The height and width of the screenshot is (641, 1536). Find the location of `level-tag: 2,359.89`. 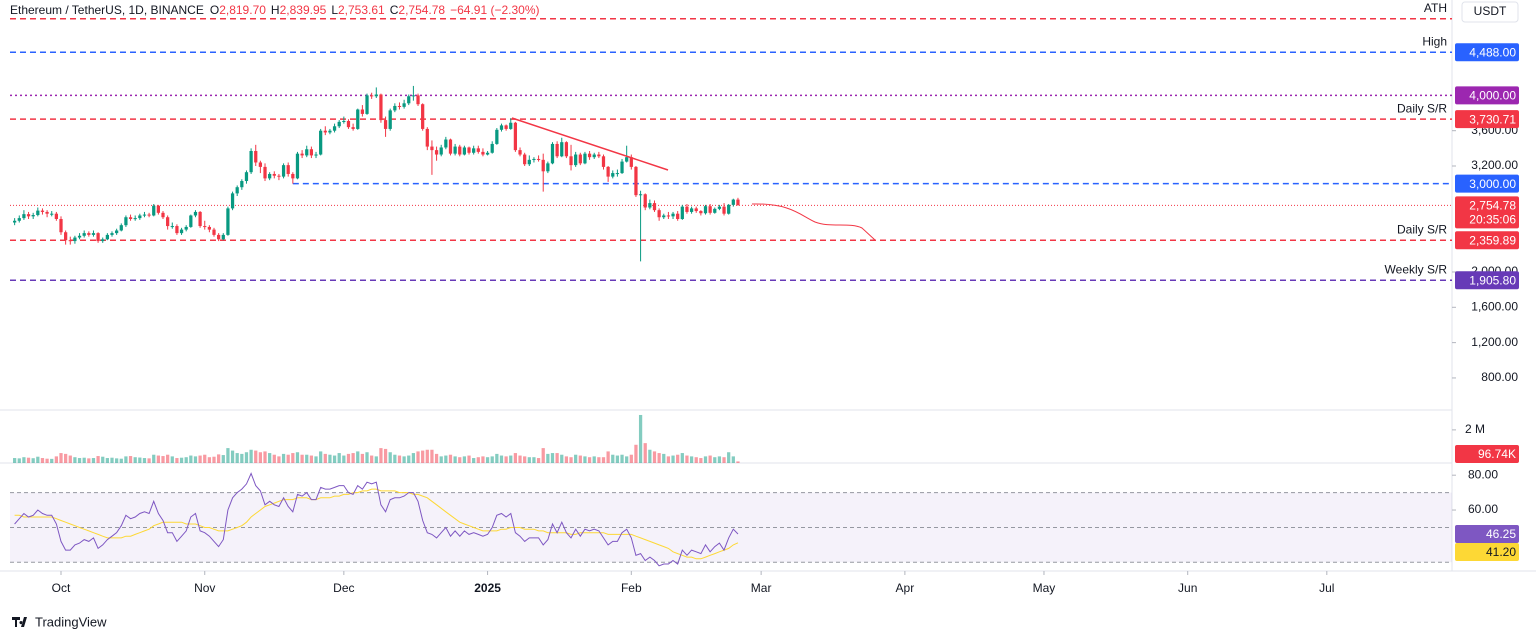

level-tag: 2,359.89 is located at coordinates (1487, 240).